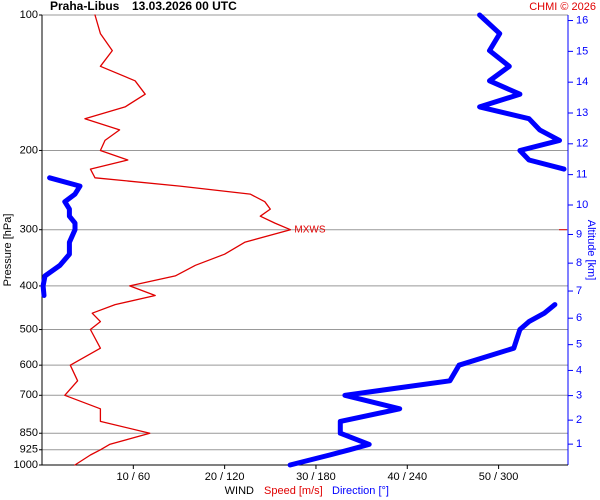 The height and width of the screenshot is (500, 600). What do you see at coordinates (184, 6) in the screenshot?
I see `chart-subtitle: 13.03.2026 00 UTC` at bounding box center [184, 6].